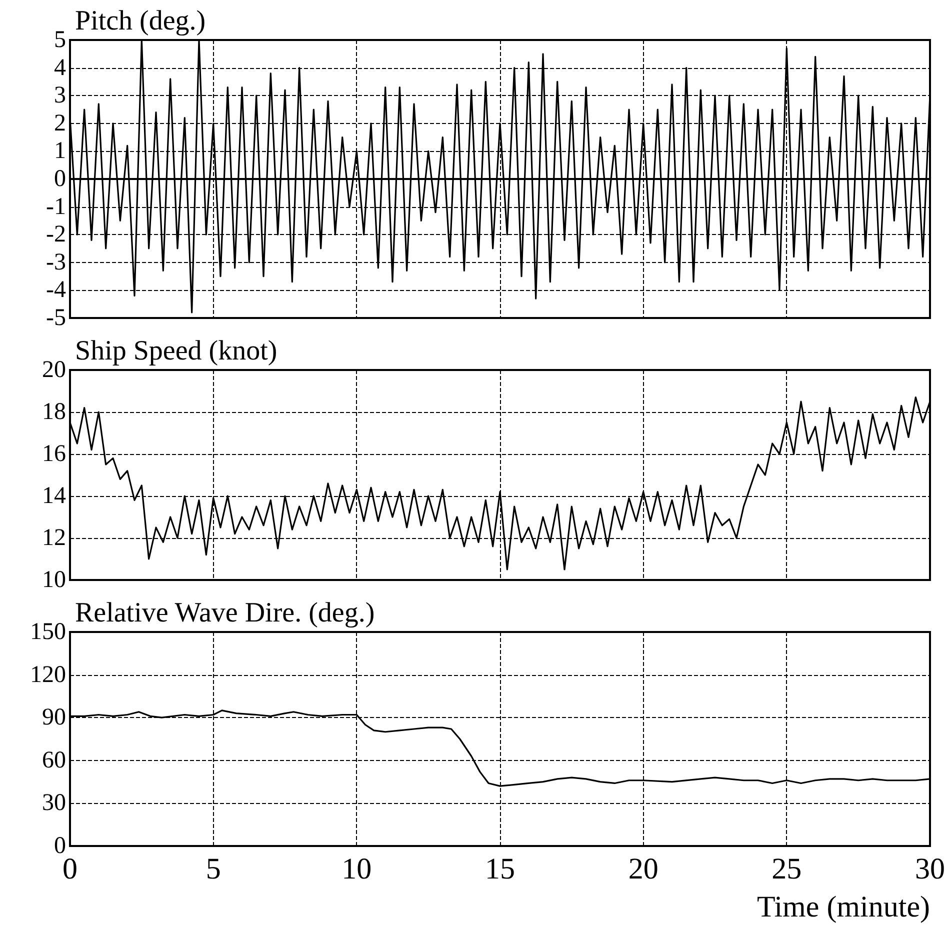 The image size is (952, 932). What do you see at coordinates (56, 318) in the screenshot?
I see `y-tick-label: -5` at bounding box center [56, 318].